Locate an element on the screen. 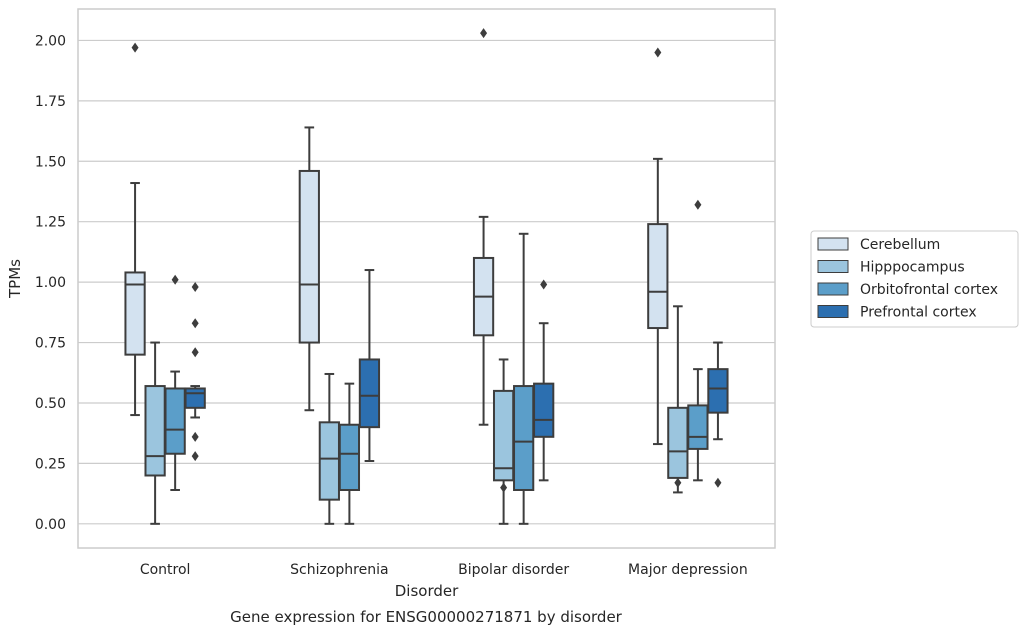 This screenshot has width=1028, height=638. legend-item-2: Orbitofrontal cortex is located at coordinates (907, 290).